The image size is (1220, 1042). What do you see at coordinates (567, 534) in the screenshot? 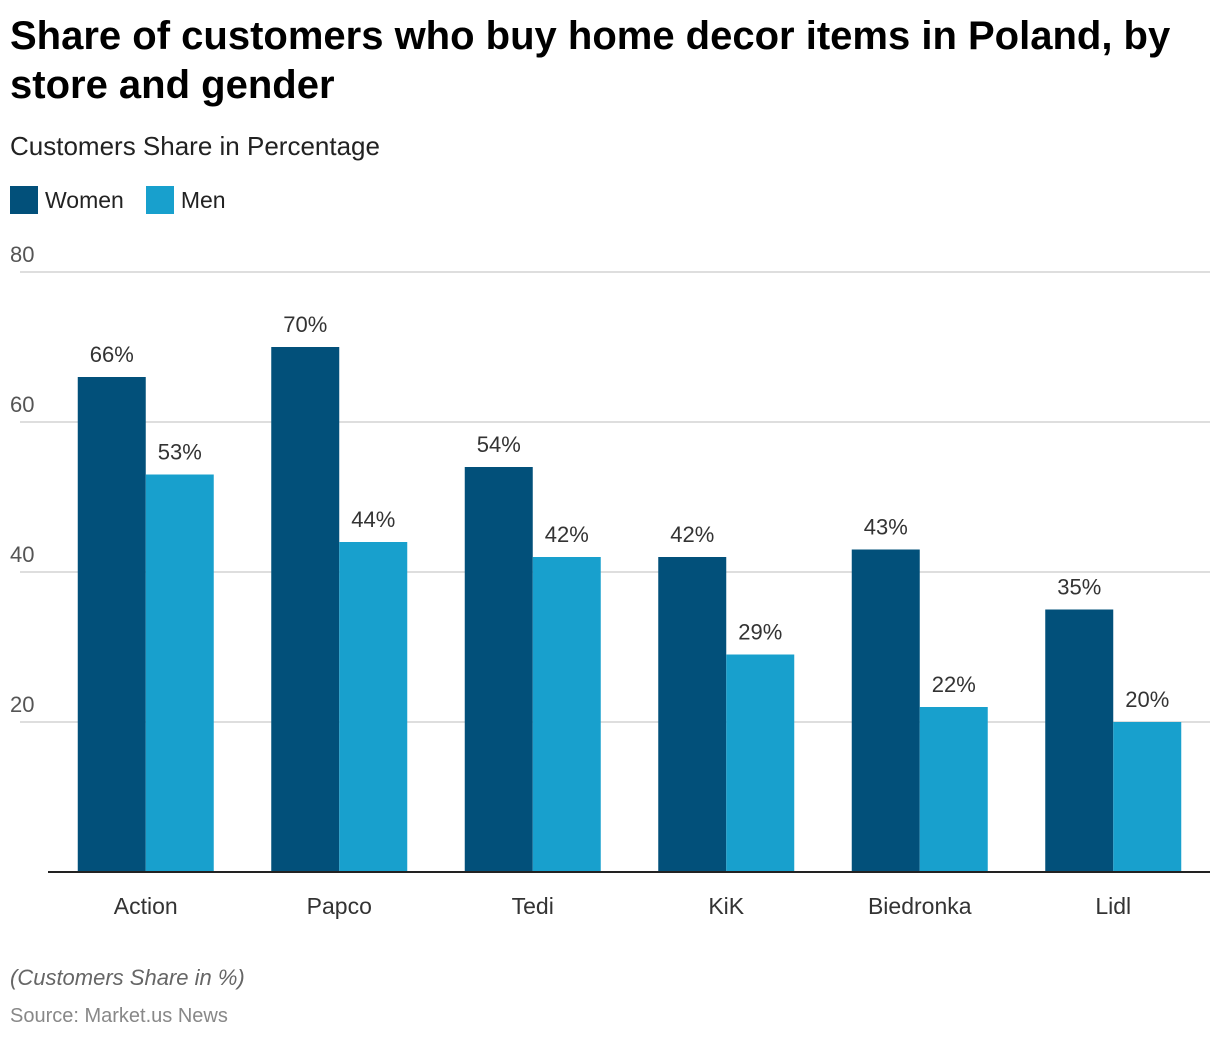
I see `data-label-men: 42%` at bounding box center [567, 534].